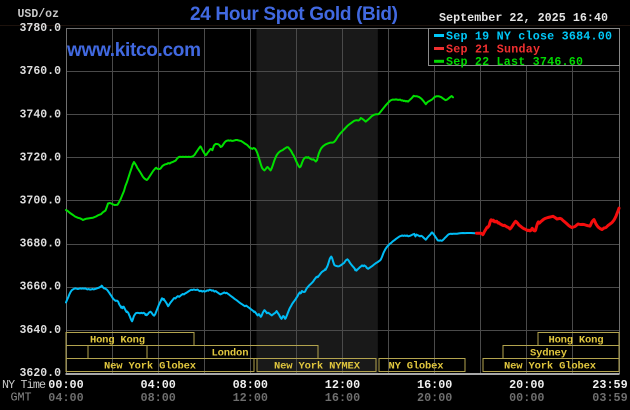  Describe the element at coordinates (609, 385) in the screenshot. I see `svg-text: 23:59` at that location.